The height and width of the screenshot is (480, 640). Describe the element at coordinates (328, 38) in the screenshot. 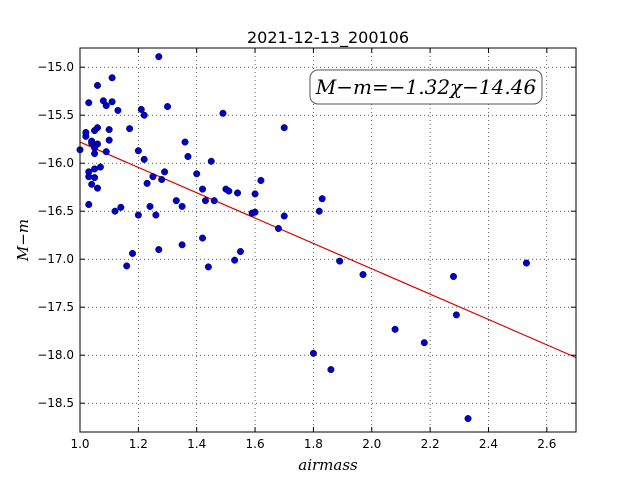

I see `chart-title: 2021-12-13_200106` at that location.